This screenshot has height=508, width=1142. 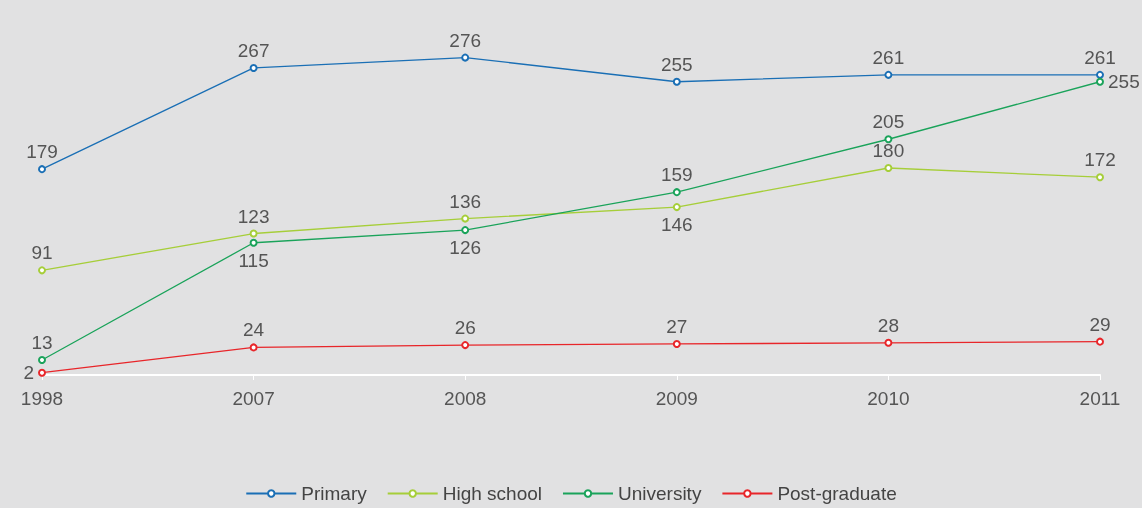 I want to click on legend-label: Post-graduate, so click(x=837, y=493).